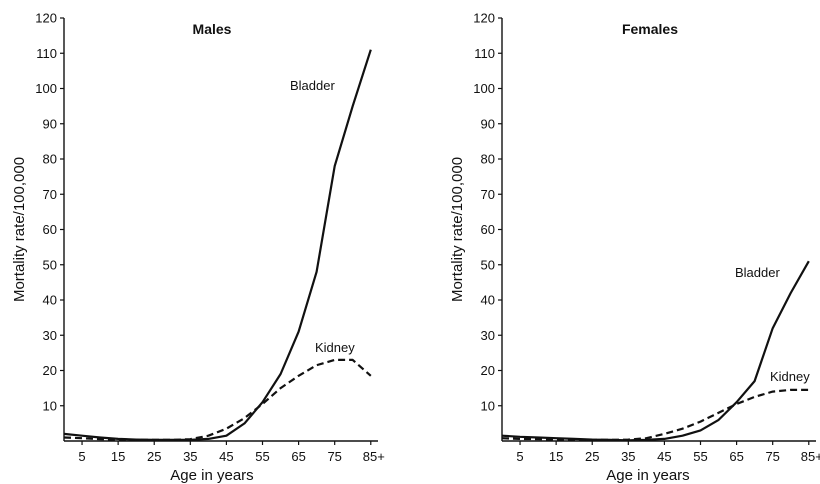 This screenshot has width=820, height=484. What do you see at coordinates (212, 29) in the screenshot?
I see `chart-title: Males` at bounding box center [212, 29].